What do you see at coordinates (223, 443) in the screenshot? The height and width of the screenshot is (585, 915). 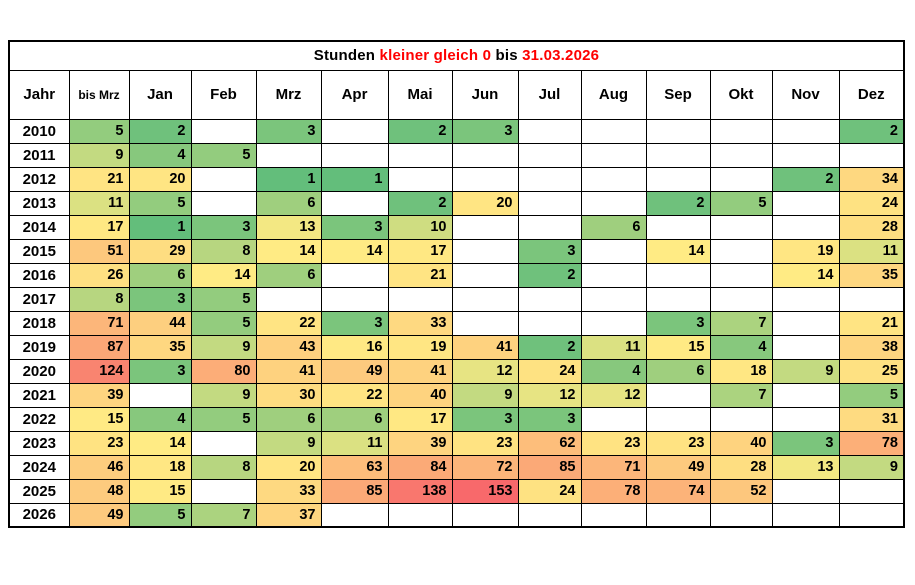 I see `value-cell-2023-feb` at bounding box center [223, 443].